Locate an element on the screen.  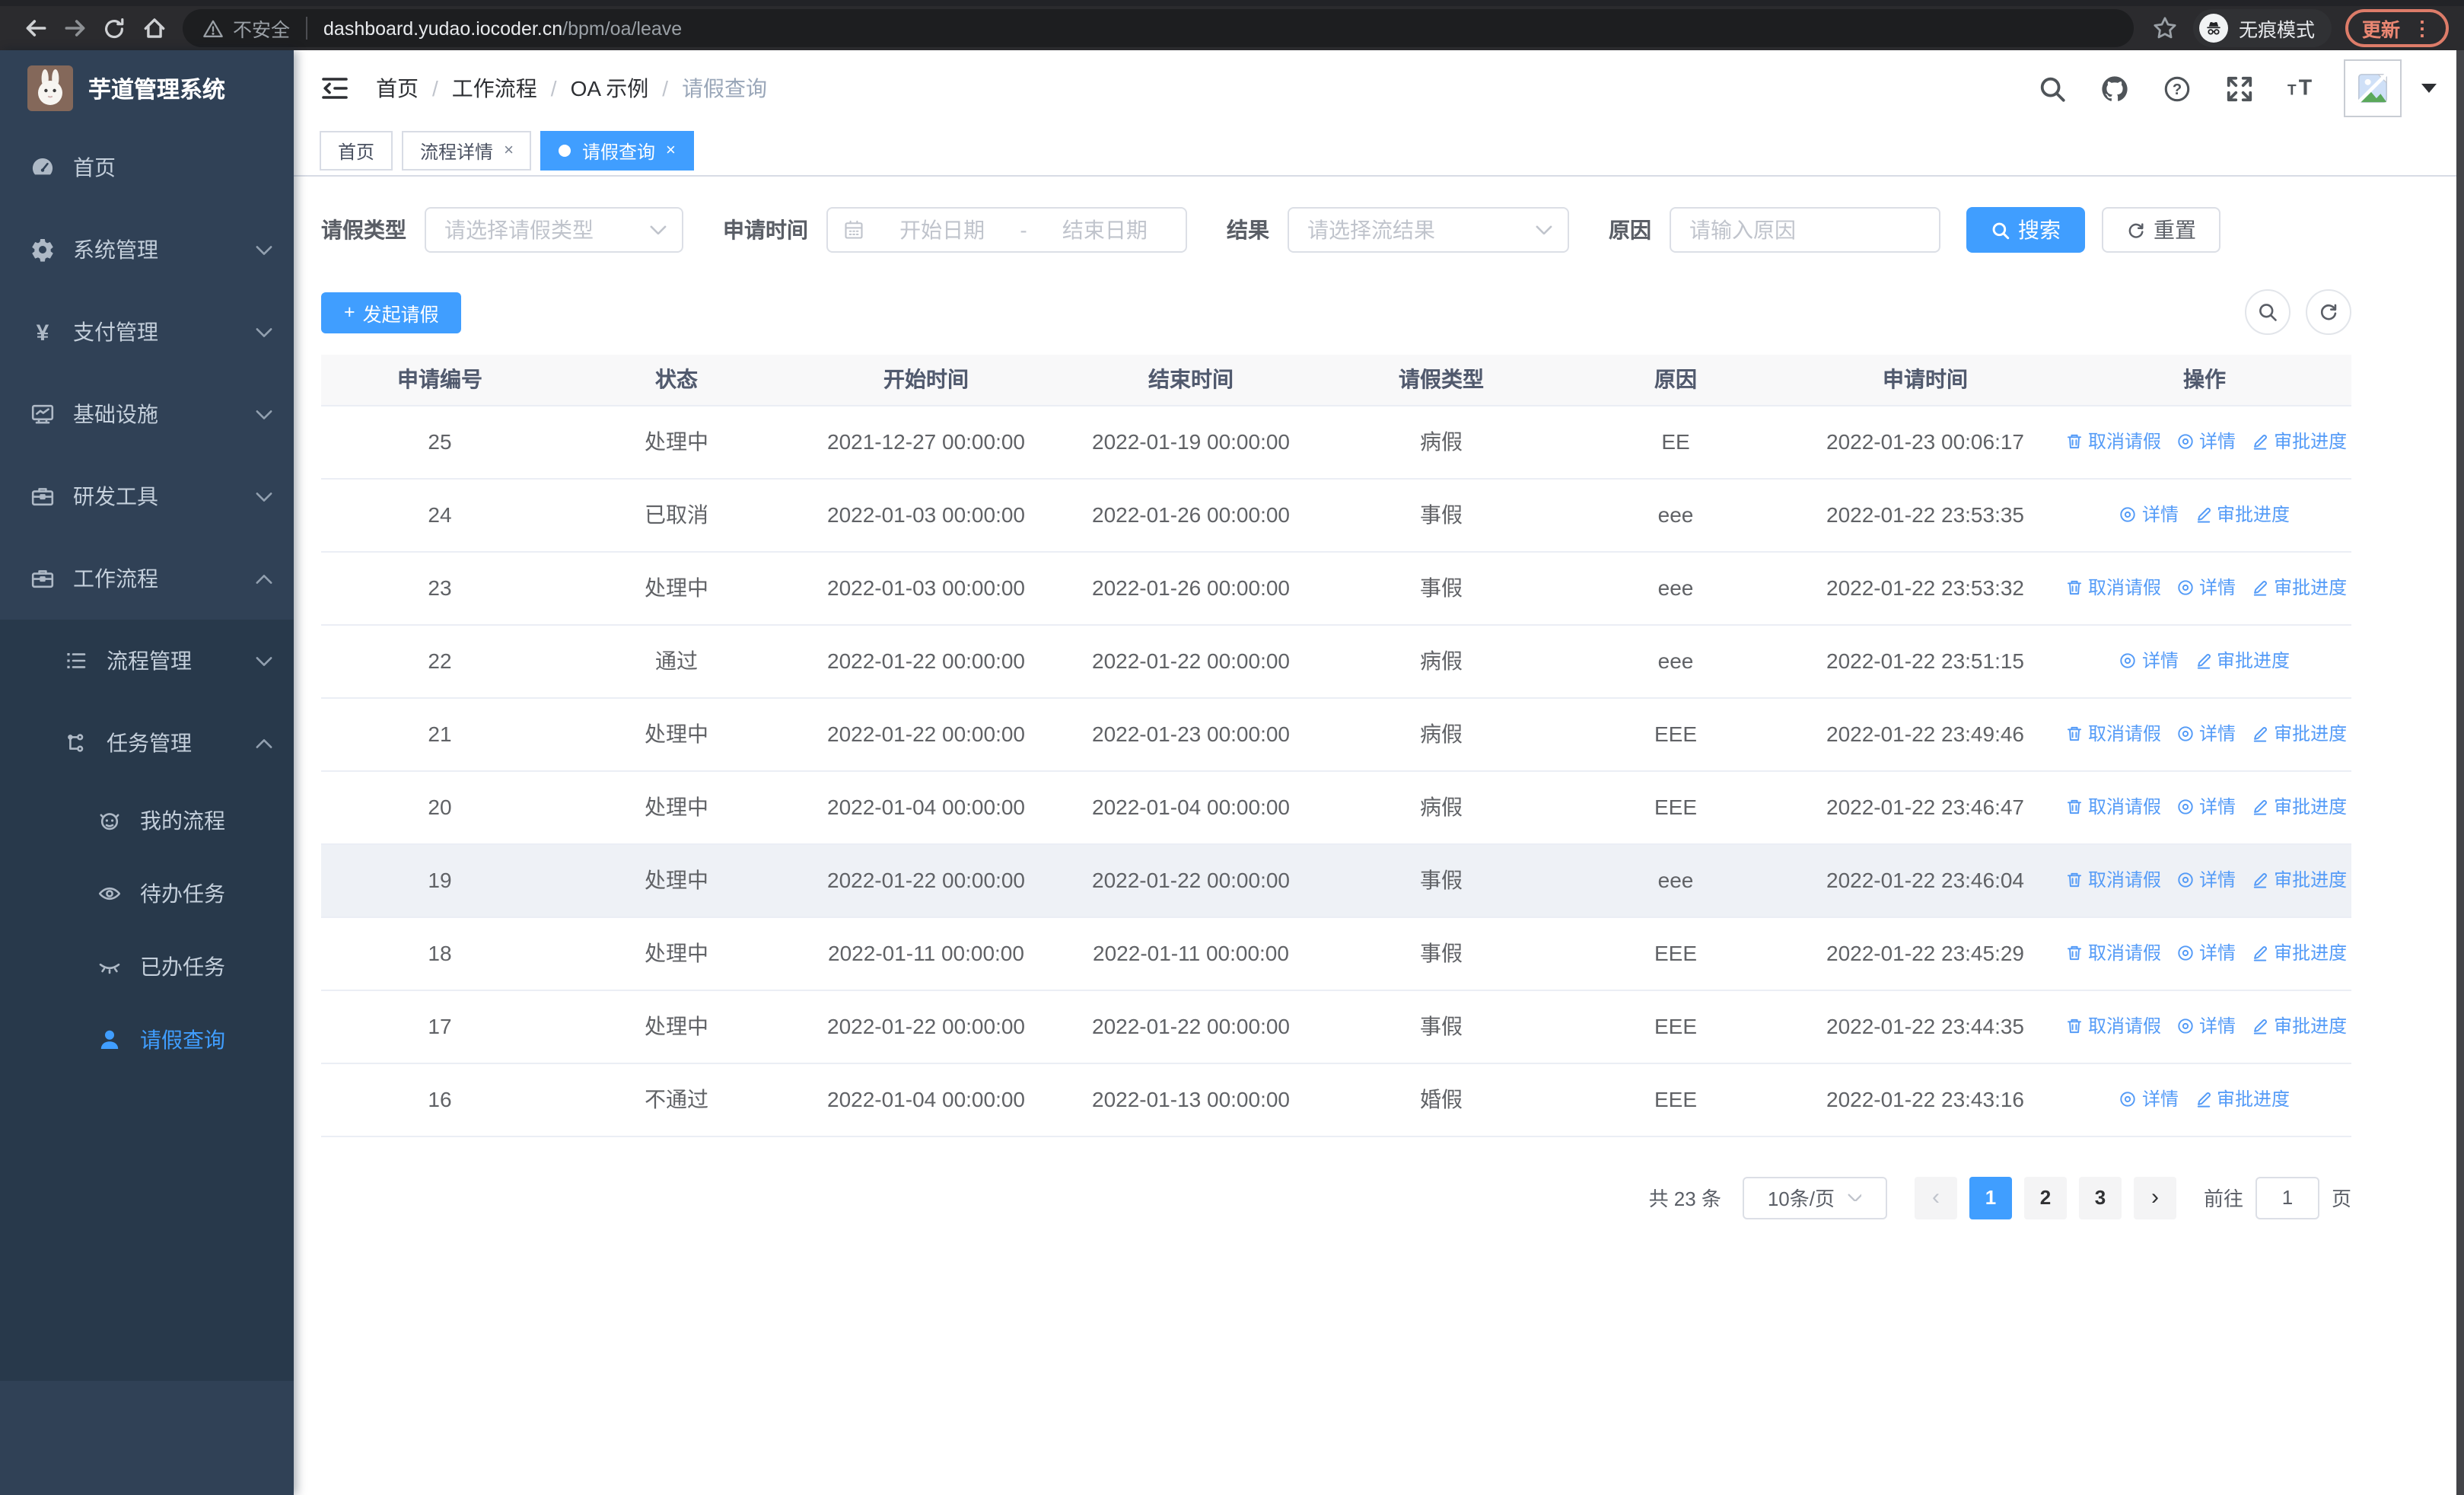
page-button-1: 1 is located at coordinates (1990, 1198).